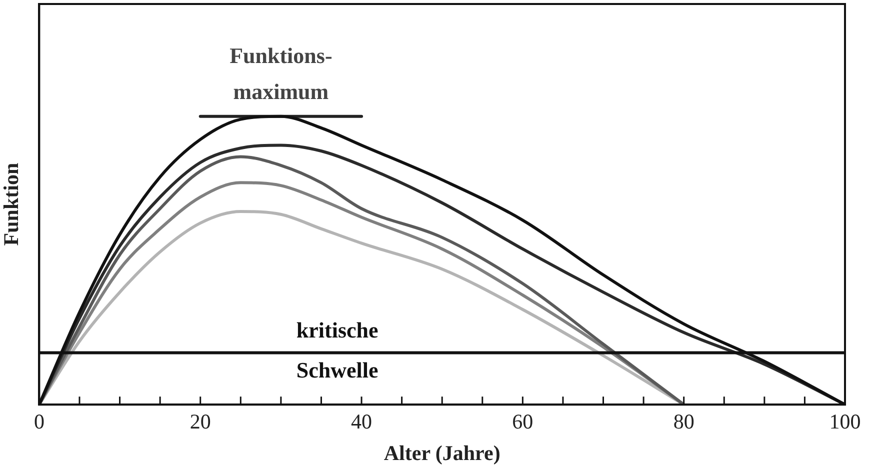 The height and width of the screenshot is (467, 871). What do you see at coordinates (200, 422) in the screenshot?
I see `x-tick-label: 20` at bounding box center [200, 422].